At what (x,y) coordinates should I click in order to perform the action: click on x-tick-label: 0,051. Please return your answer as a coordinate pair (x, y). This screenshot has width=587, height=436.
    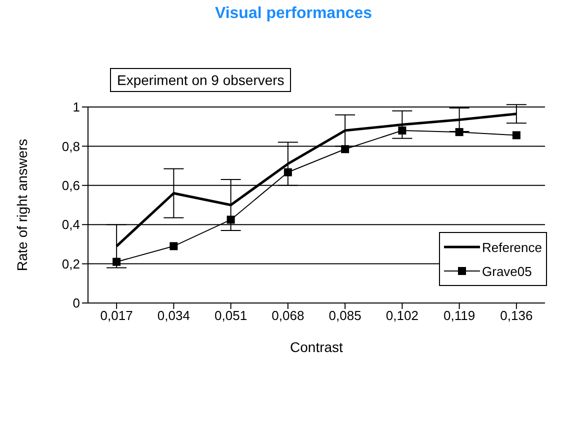
    Looking at the image, I should click on (231, 316).